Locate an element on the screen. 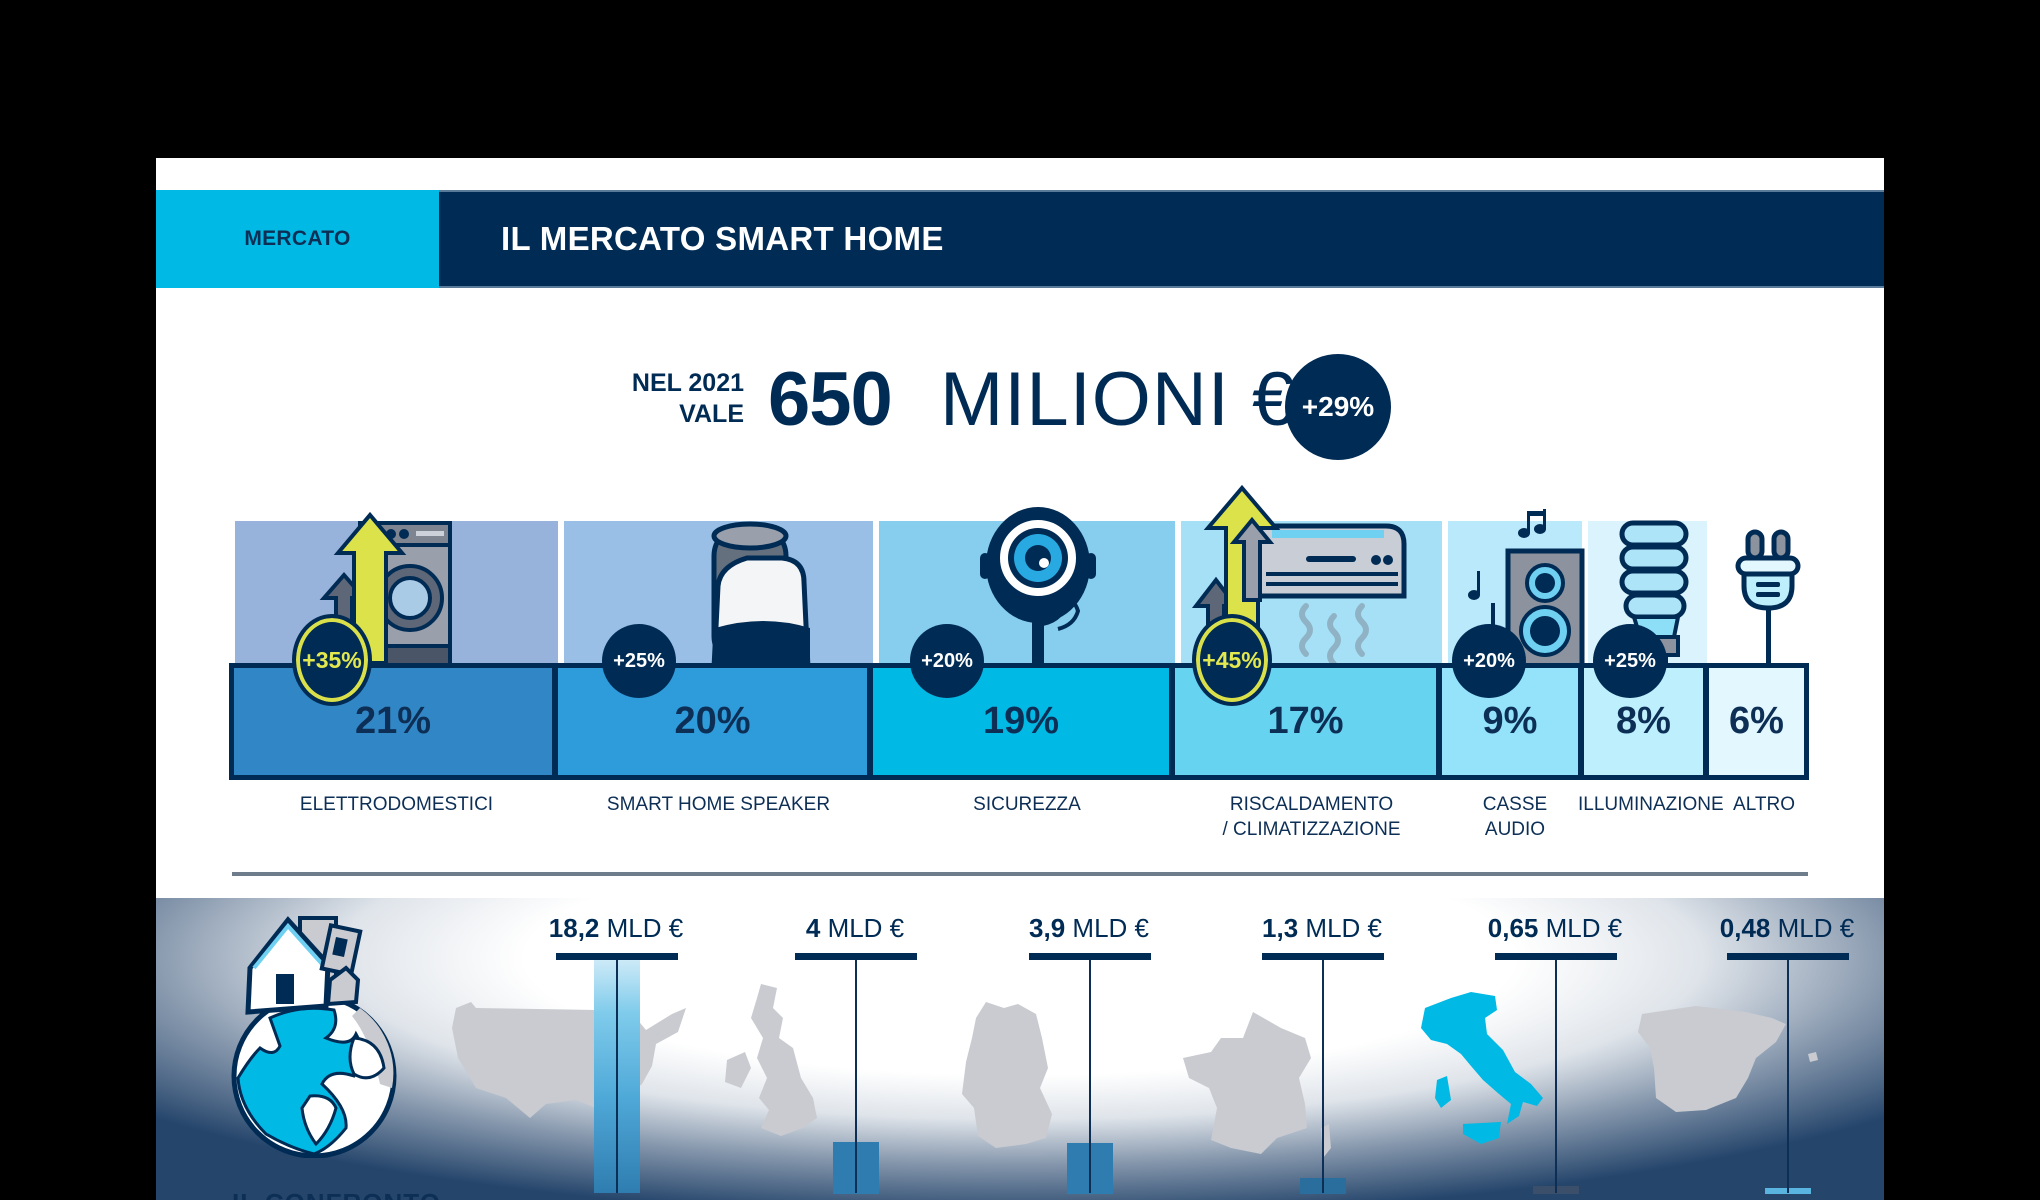  segment-elettrodomestici: 21% is located at coordinates (393, 721).